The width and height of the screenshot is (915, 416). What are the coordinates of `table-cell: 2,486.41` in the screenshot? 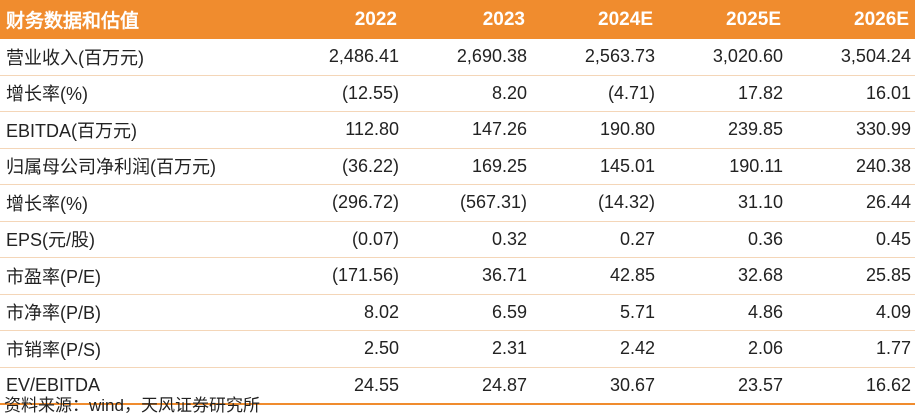 It's located at (339, 57).